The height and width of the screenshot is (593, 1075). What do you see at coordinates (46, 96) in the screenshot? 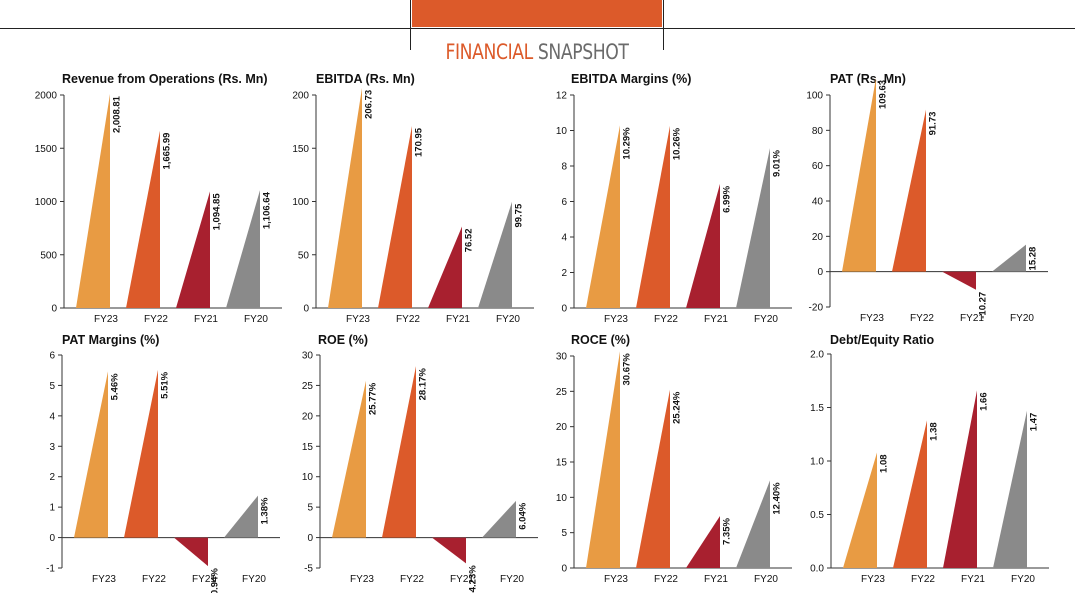
I see `y-tick-label: 2000` at bounding box center [46, 96].